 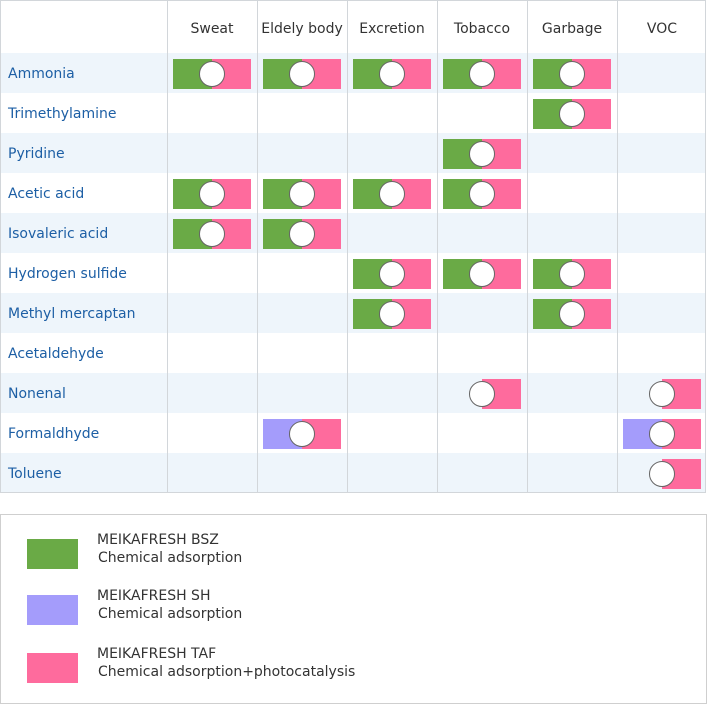 What do you see at coordinates (46, 194) in the screenshot?
I see `row-label: Acetic acid` at bounding box center [46, 194].